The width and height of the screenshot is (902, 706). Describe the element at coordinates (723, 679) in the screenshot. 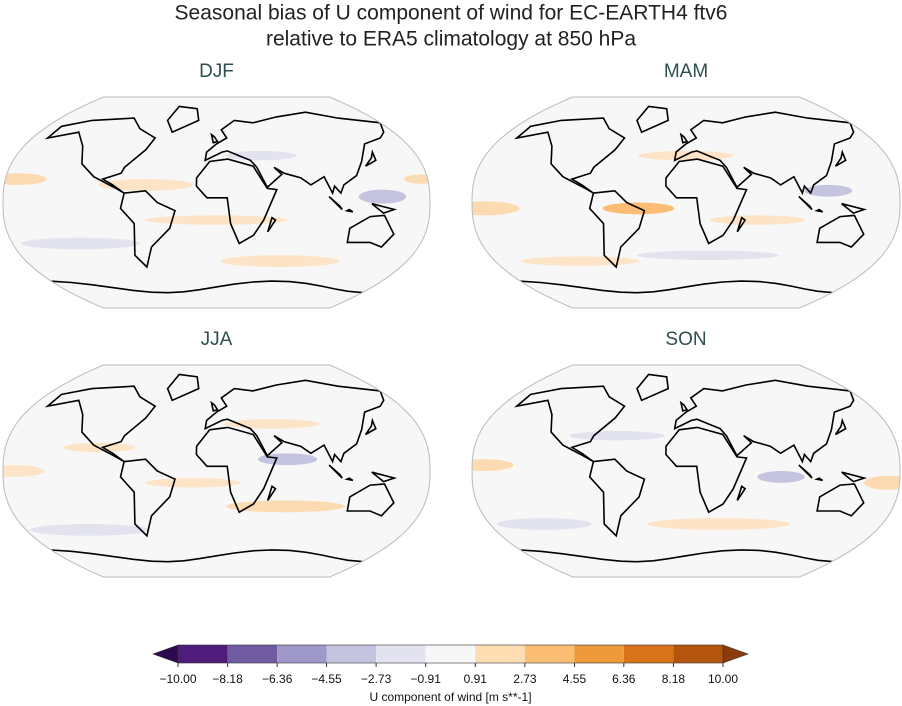

I see `colorbar-tick-label: 10.00` at that location.